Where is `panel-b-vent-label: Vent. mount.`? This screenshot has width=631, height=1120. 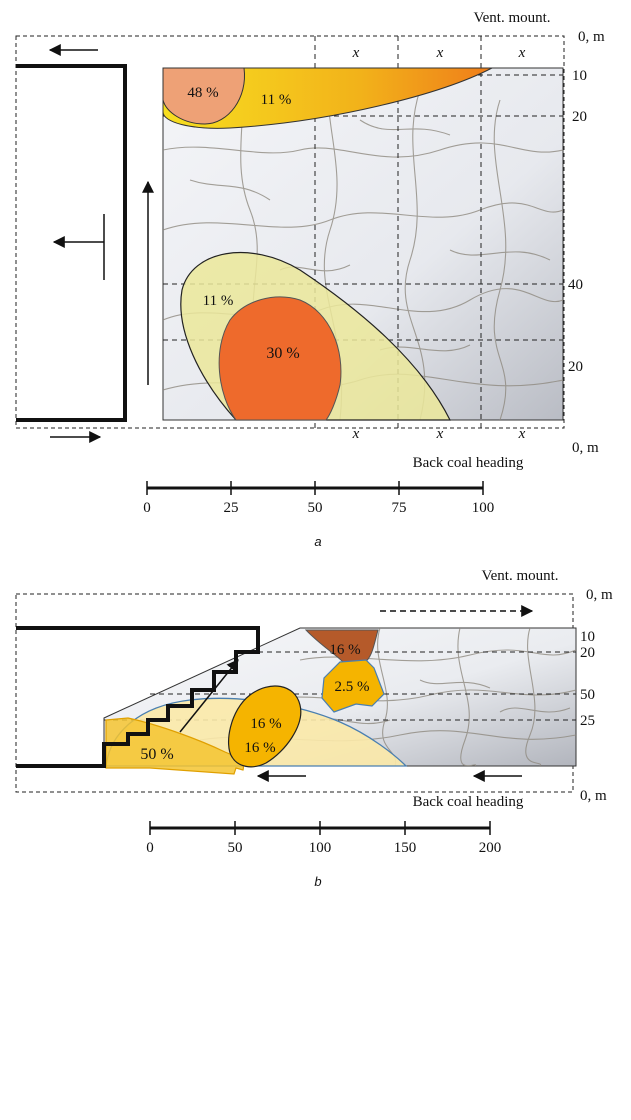
panel-b-vent-label: Vent. mount. is located at coordinates (519, 576).